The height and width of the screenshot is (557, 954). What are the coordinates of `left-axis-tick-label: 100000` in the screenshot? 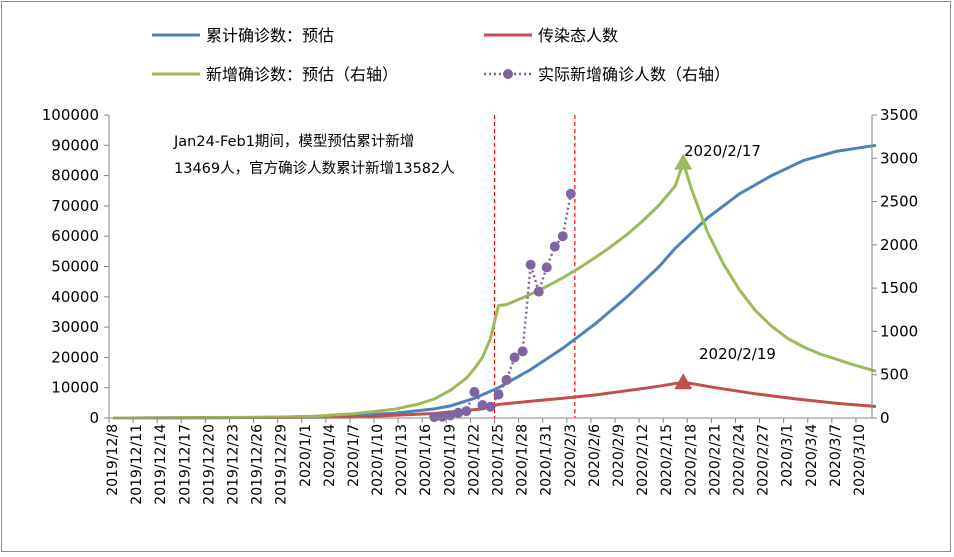 It's located at (70, 115).